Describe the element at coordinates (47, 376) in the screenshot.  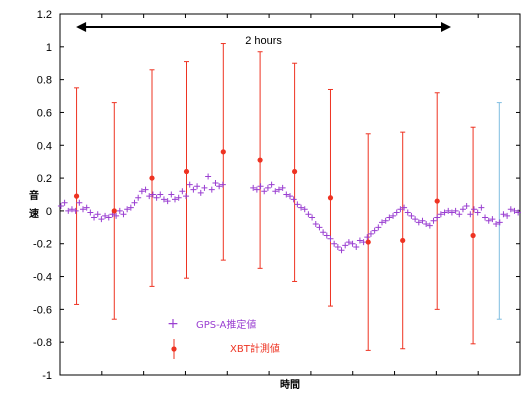
I see `y-tick-label: -1` at that location.